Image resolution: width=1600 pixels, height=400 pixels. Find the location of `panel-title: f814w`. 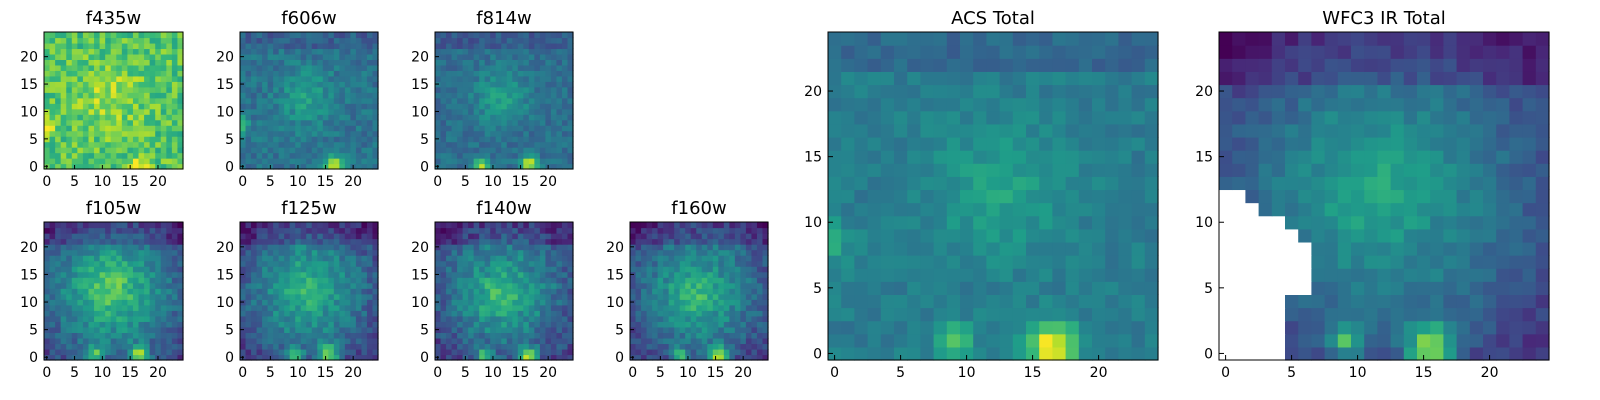

panel-title: f814w is located at coordinates (503, 18).